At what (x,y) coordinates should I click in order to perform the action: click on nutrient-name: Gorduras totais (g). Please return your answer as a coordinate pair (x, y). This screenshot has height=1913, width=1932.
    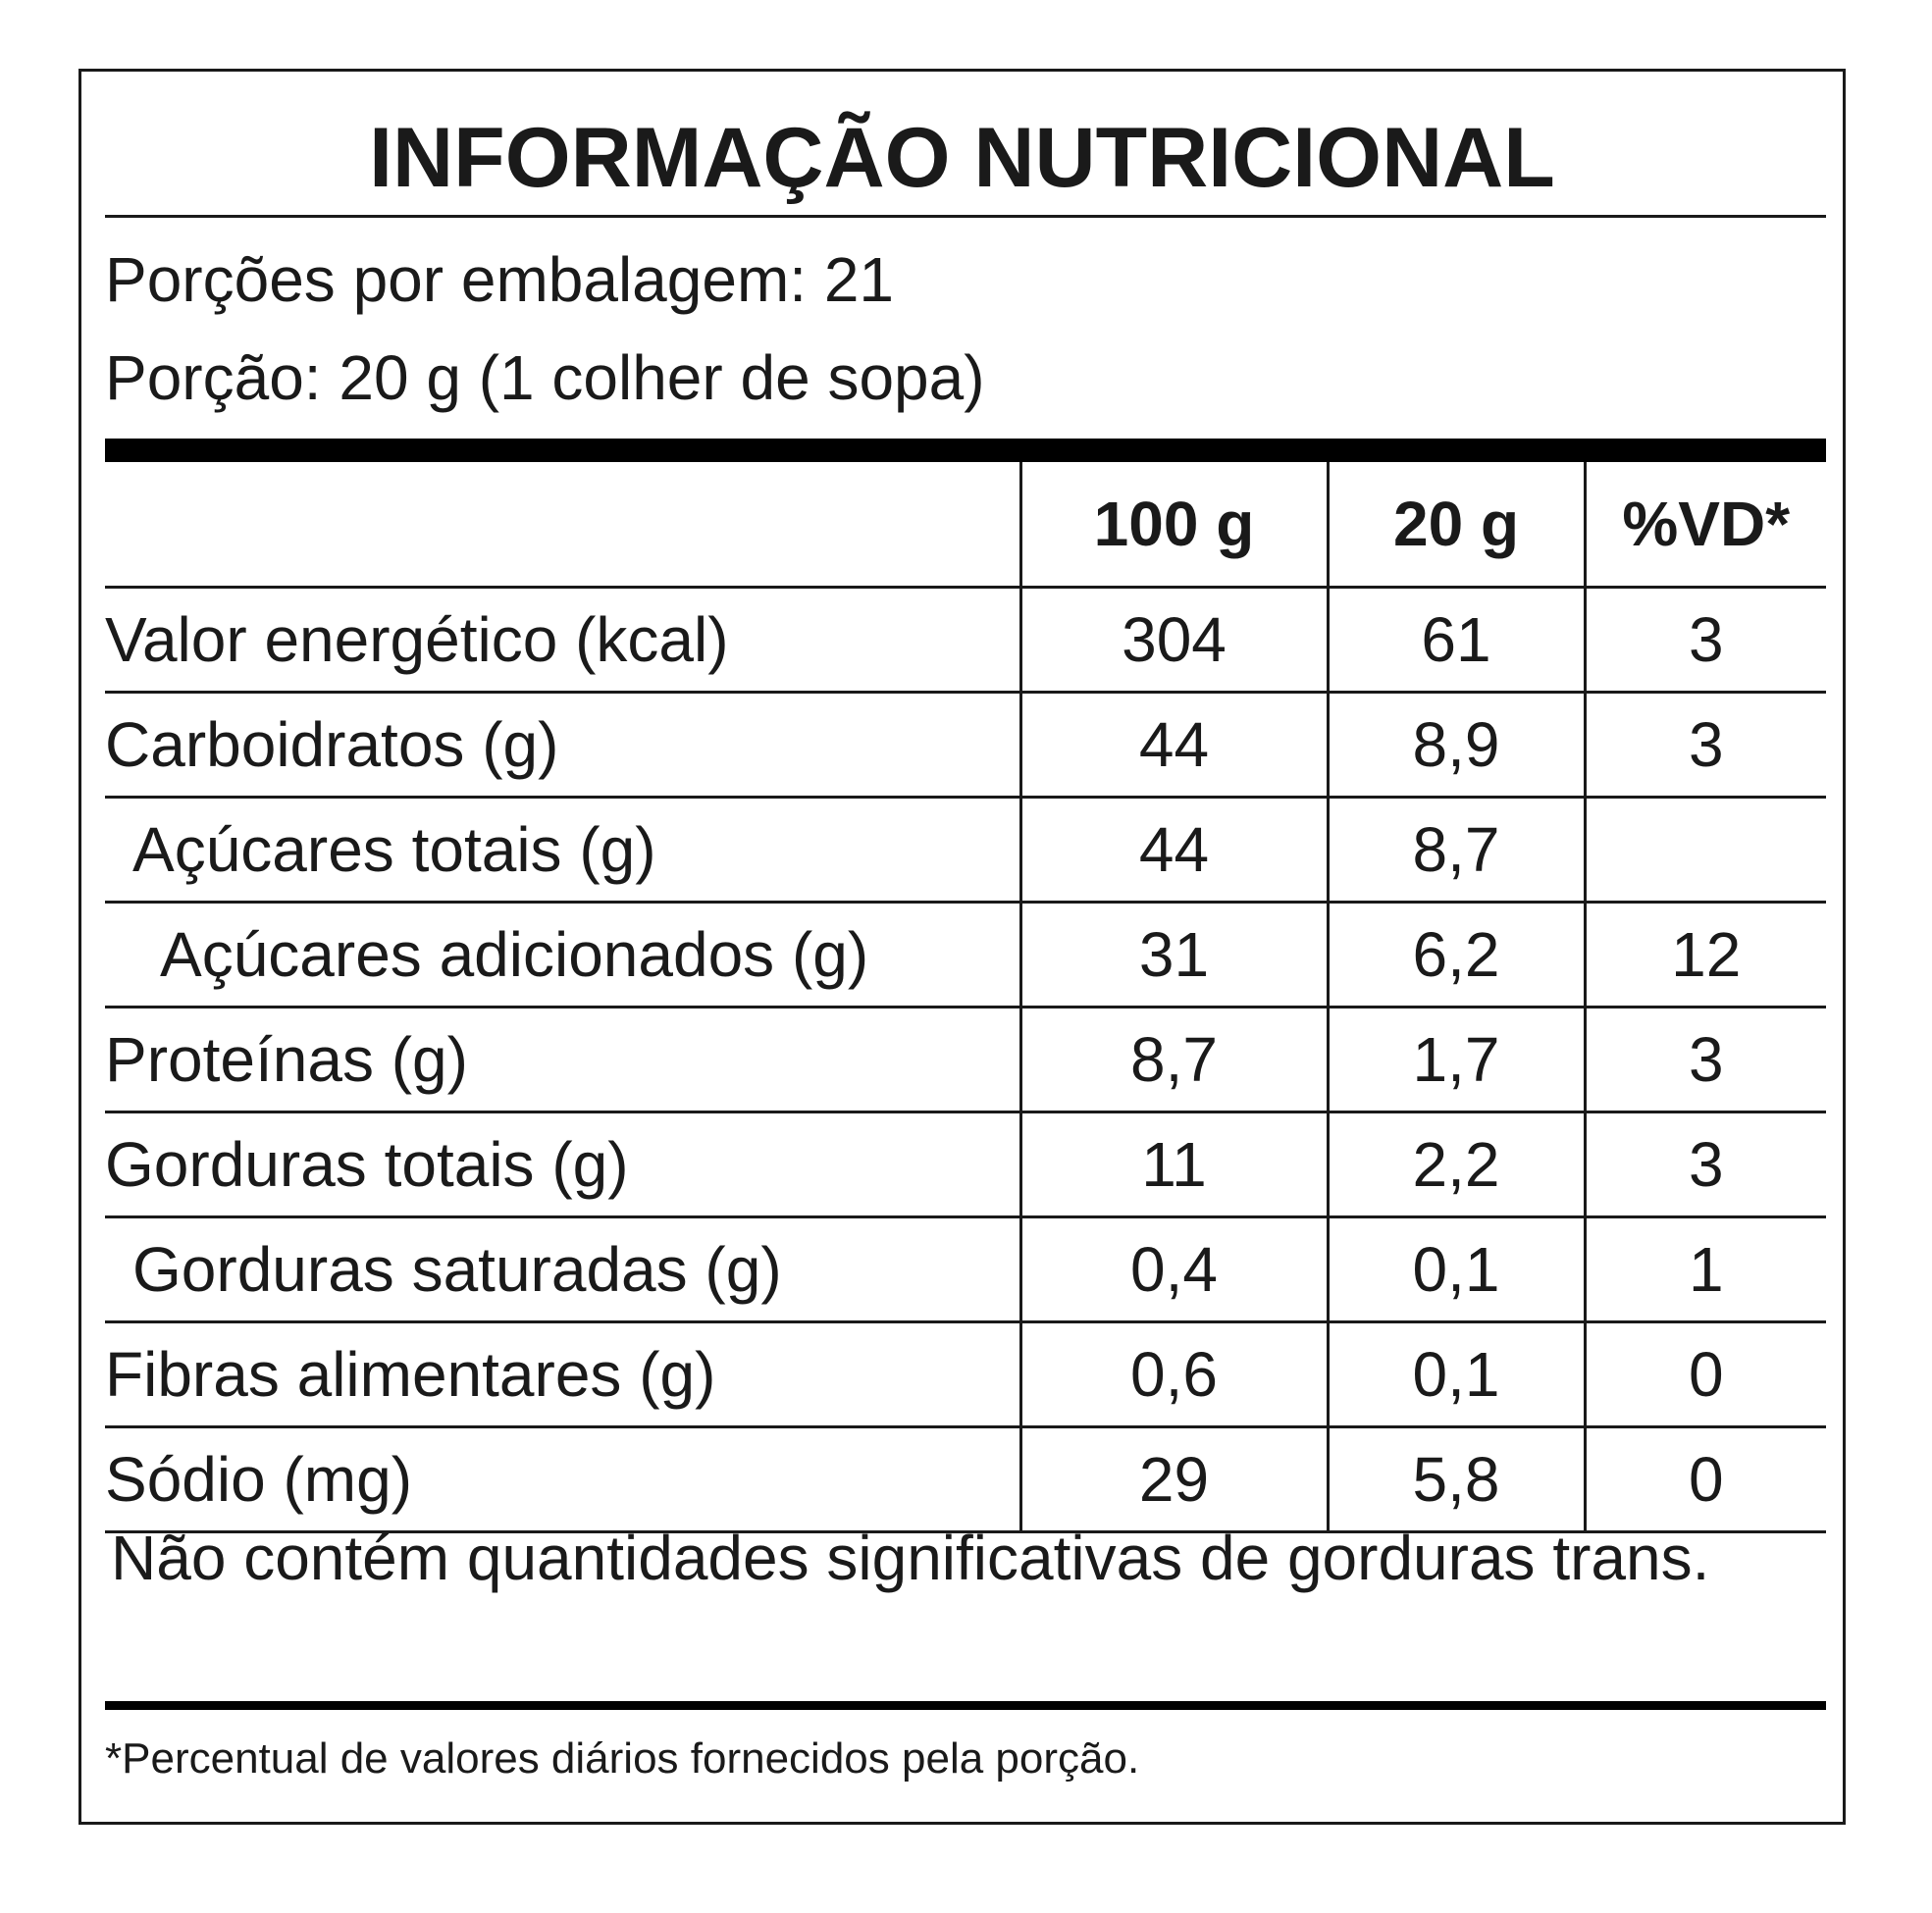
    Looking at the image, I should click on (562, 1165).